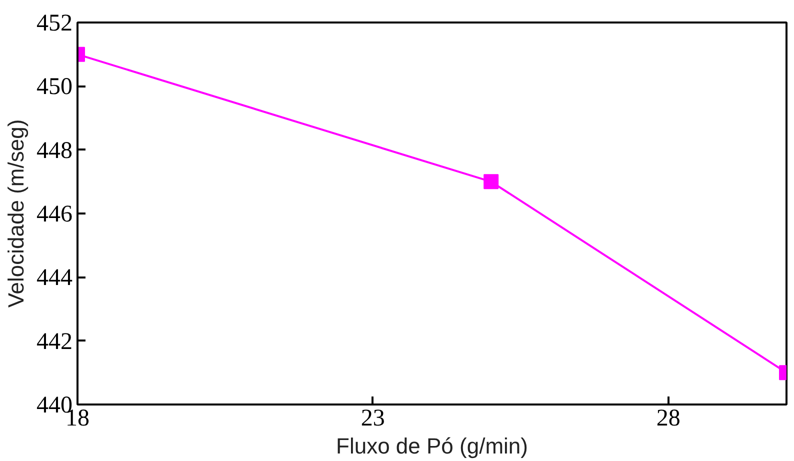 This screenshot has height=461, width=794. I want to click on x-tick-label: 23, so click(372, 419).